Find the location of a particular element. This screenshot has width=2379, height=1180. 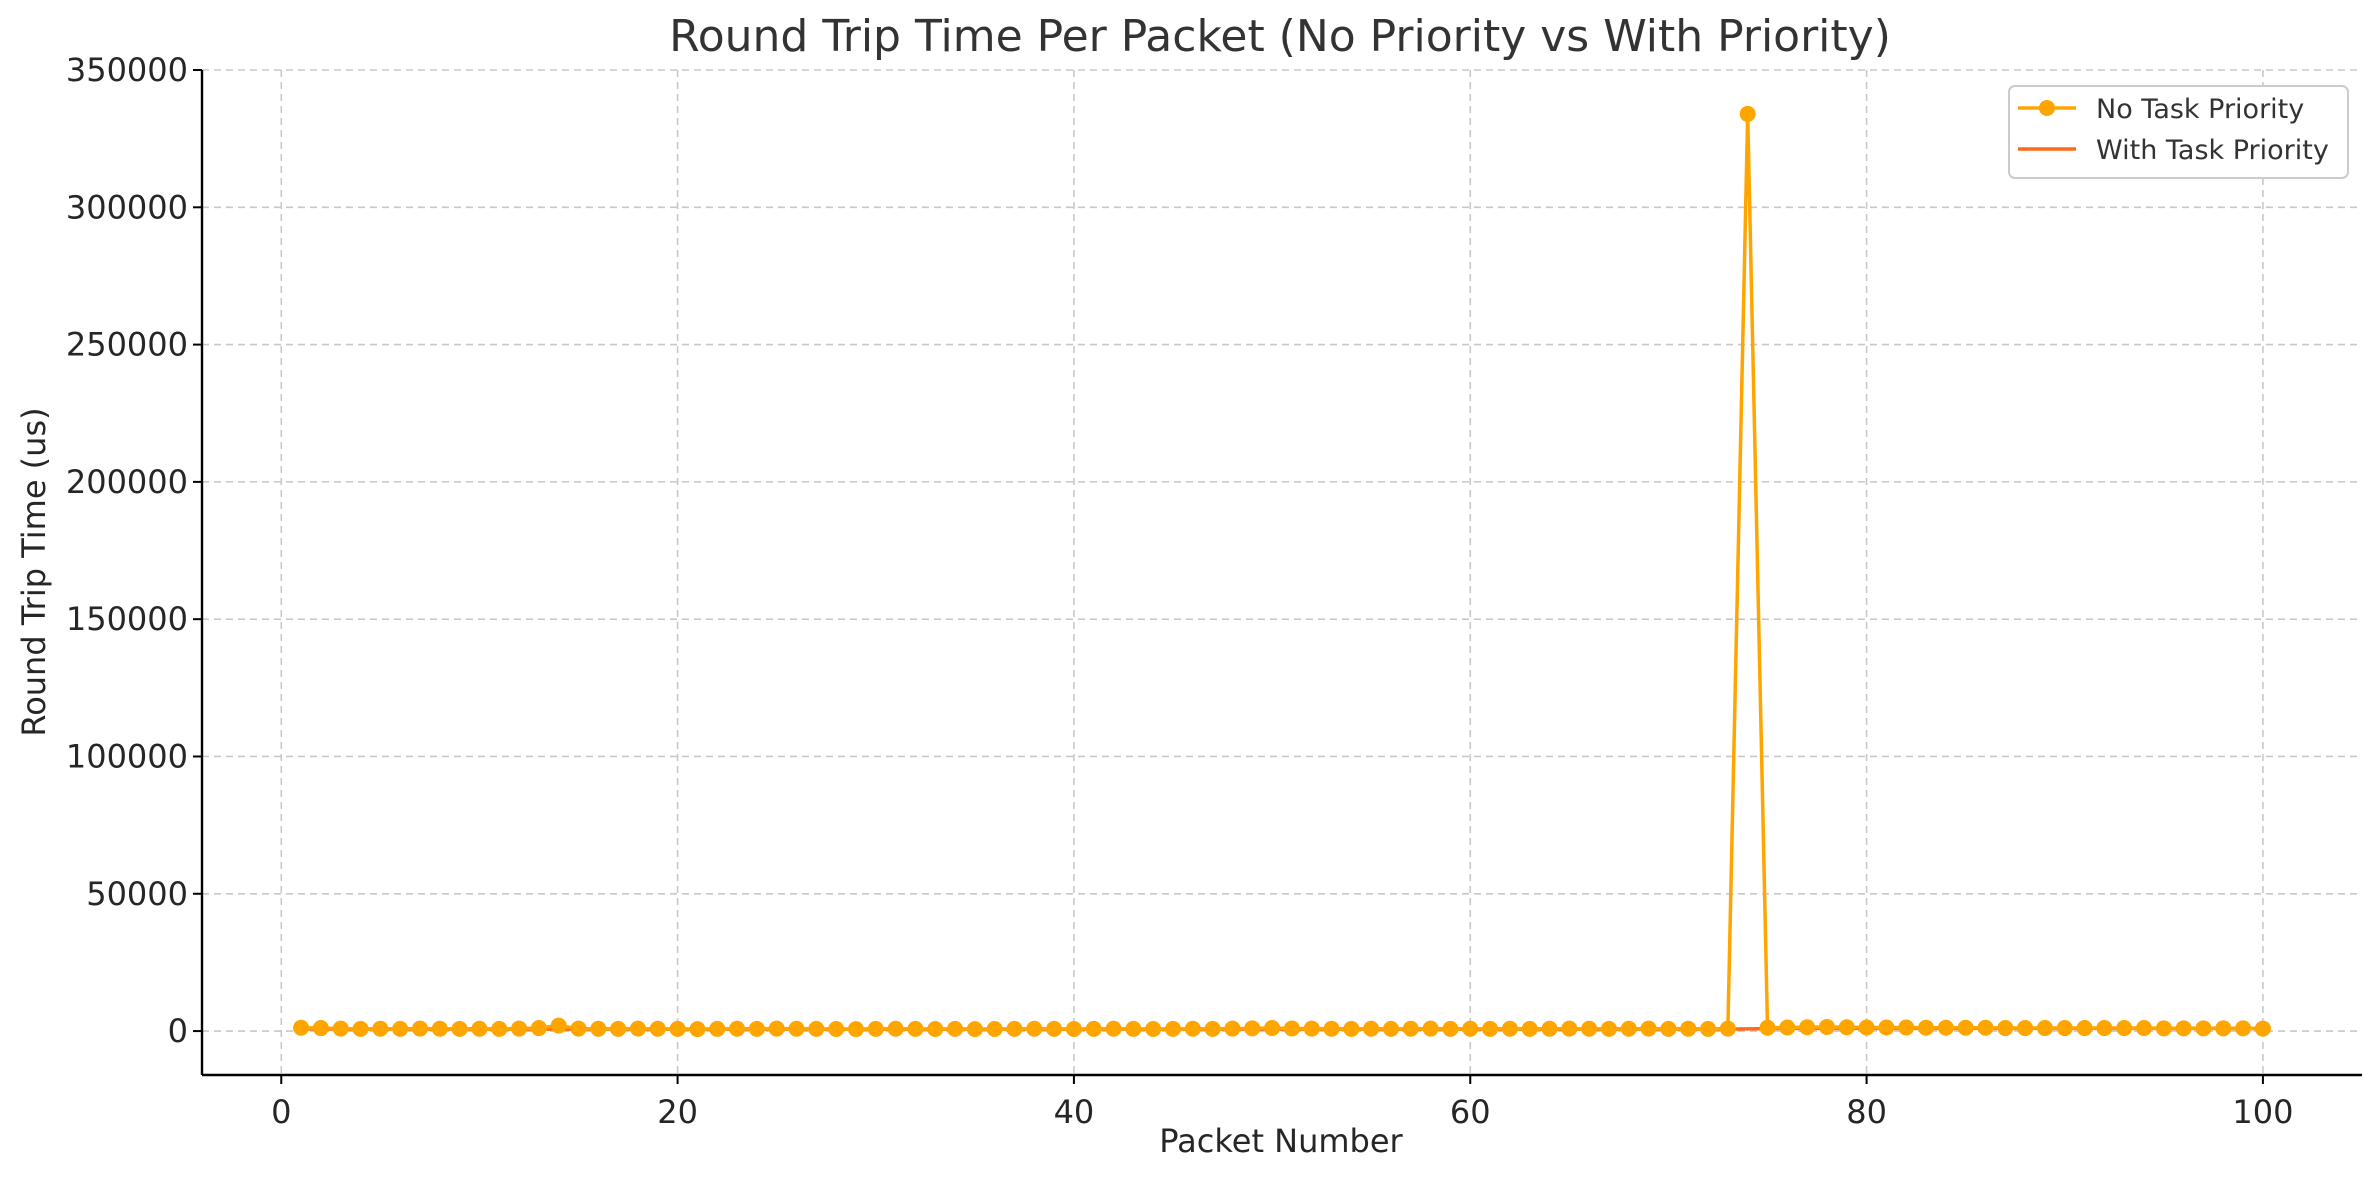

x-tick-label: 0 is located at coordinates (281, 1112).